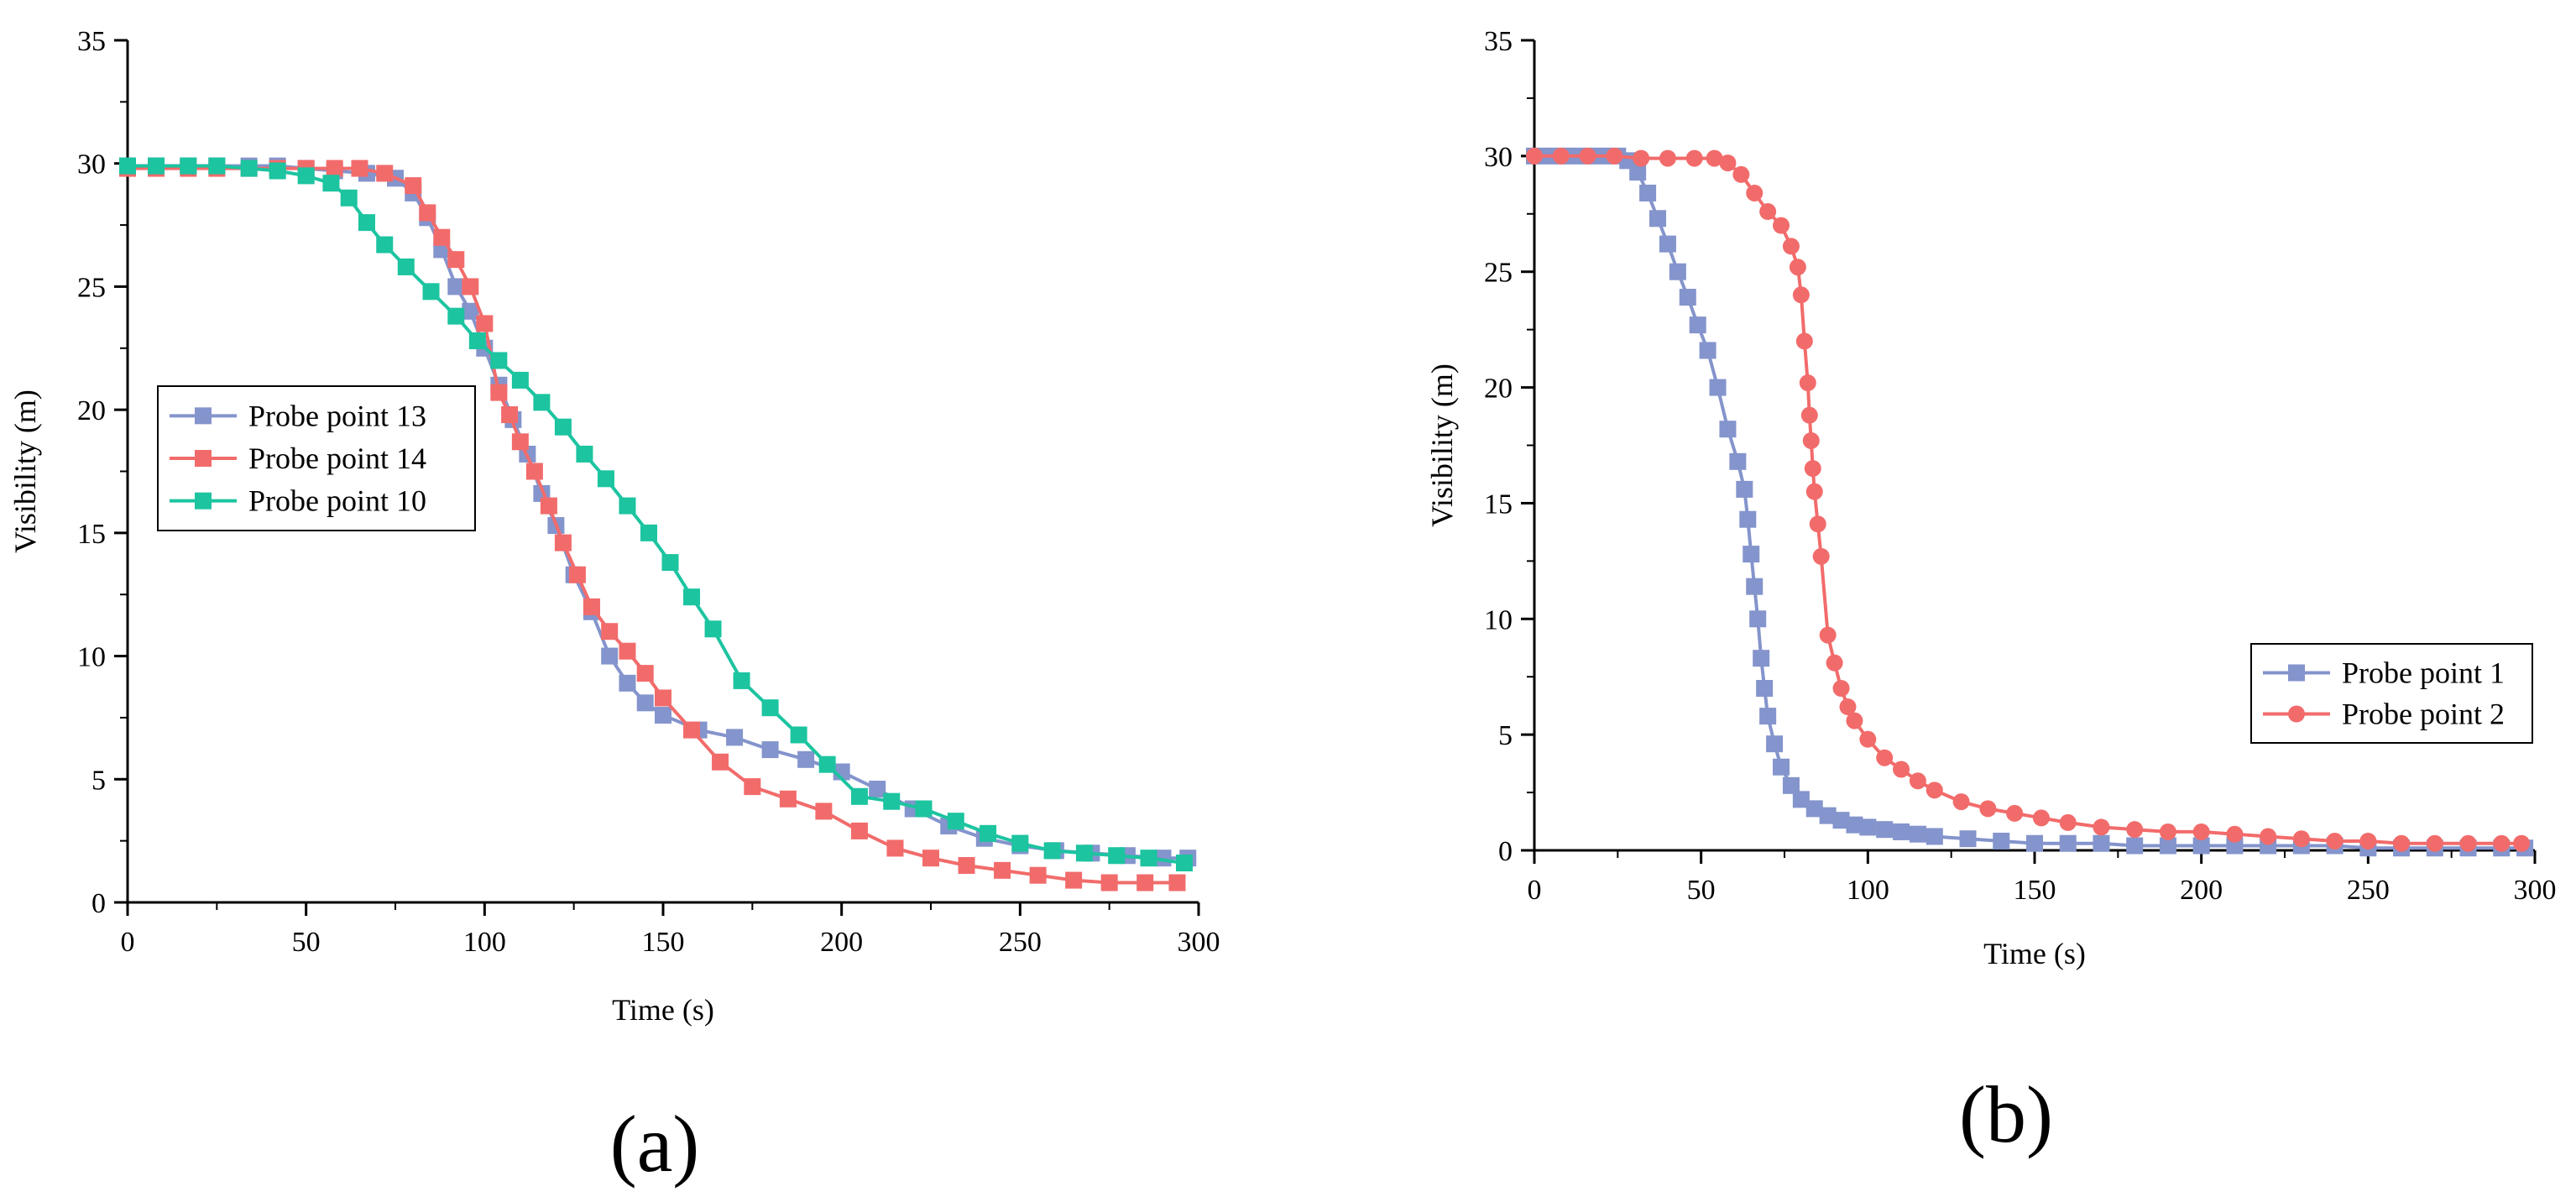  I want to click on y-tick-label: 20, so click(1498, 389).